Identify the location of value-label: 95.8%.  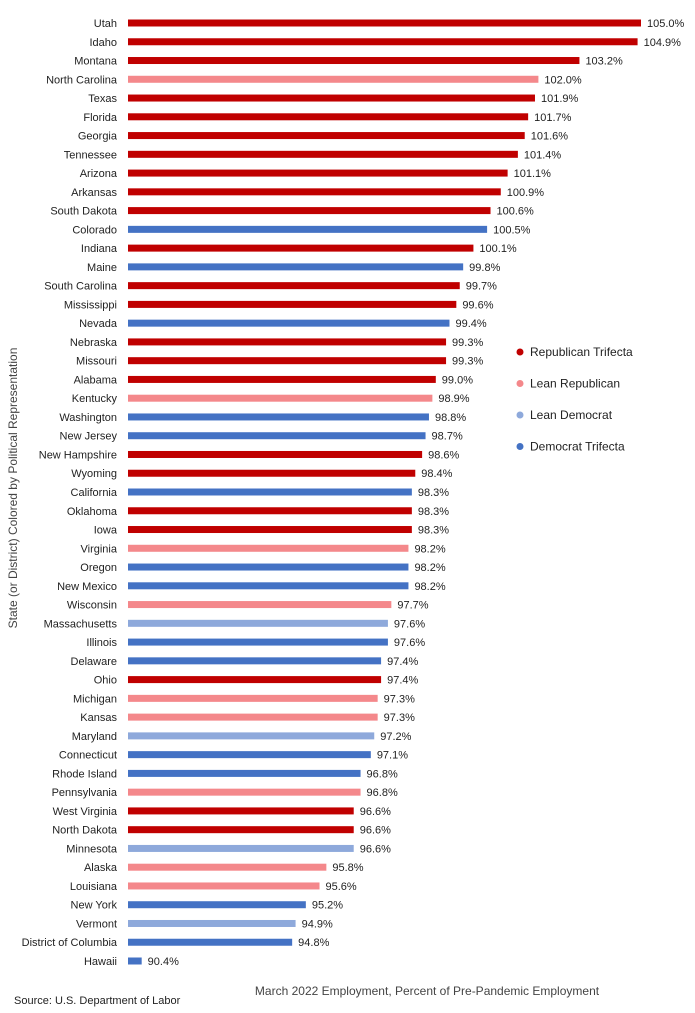
(347, 868).